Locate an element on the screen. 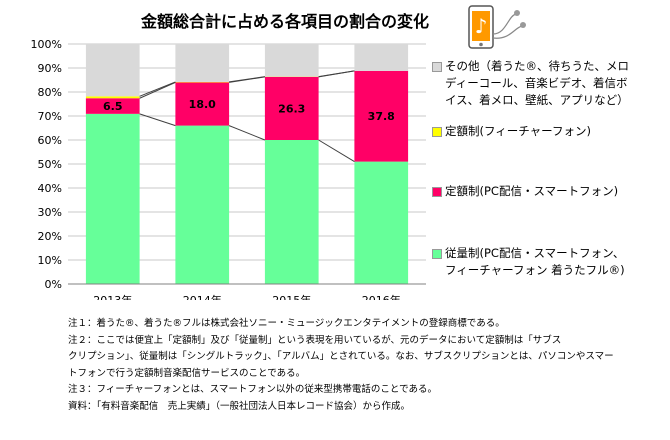  note-line: 注３：フィーチャーフォンとは、スマートフォン以外の従来型携帯電話のことである。 is located at coordinates (252, 389).